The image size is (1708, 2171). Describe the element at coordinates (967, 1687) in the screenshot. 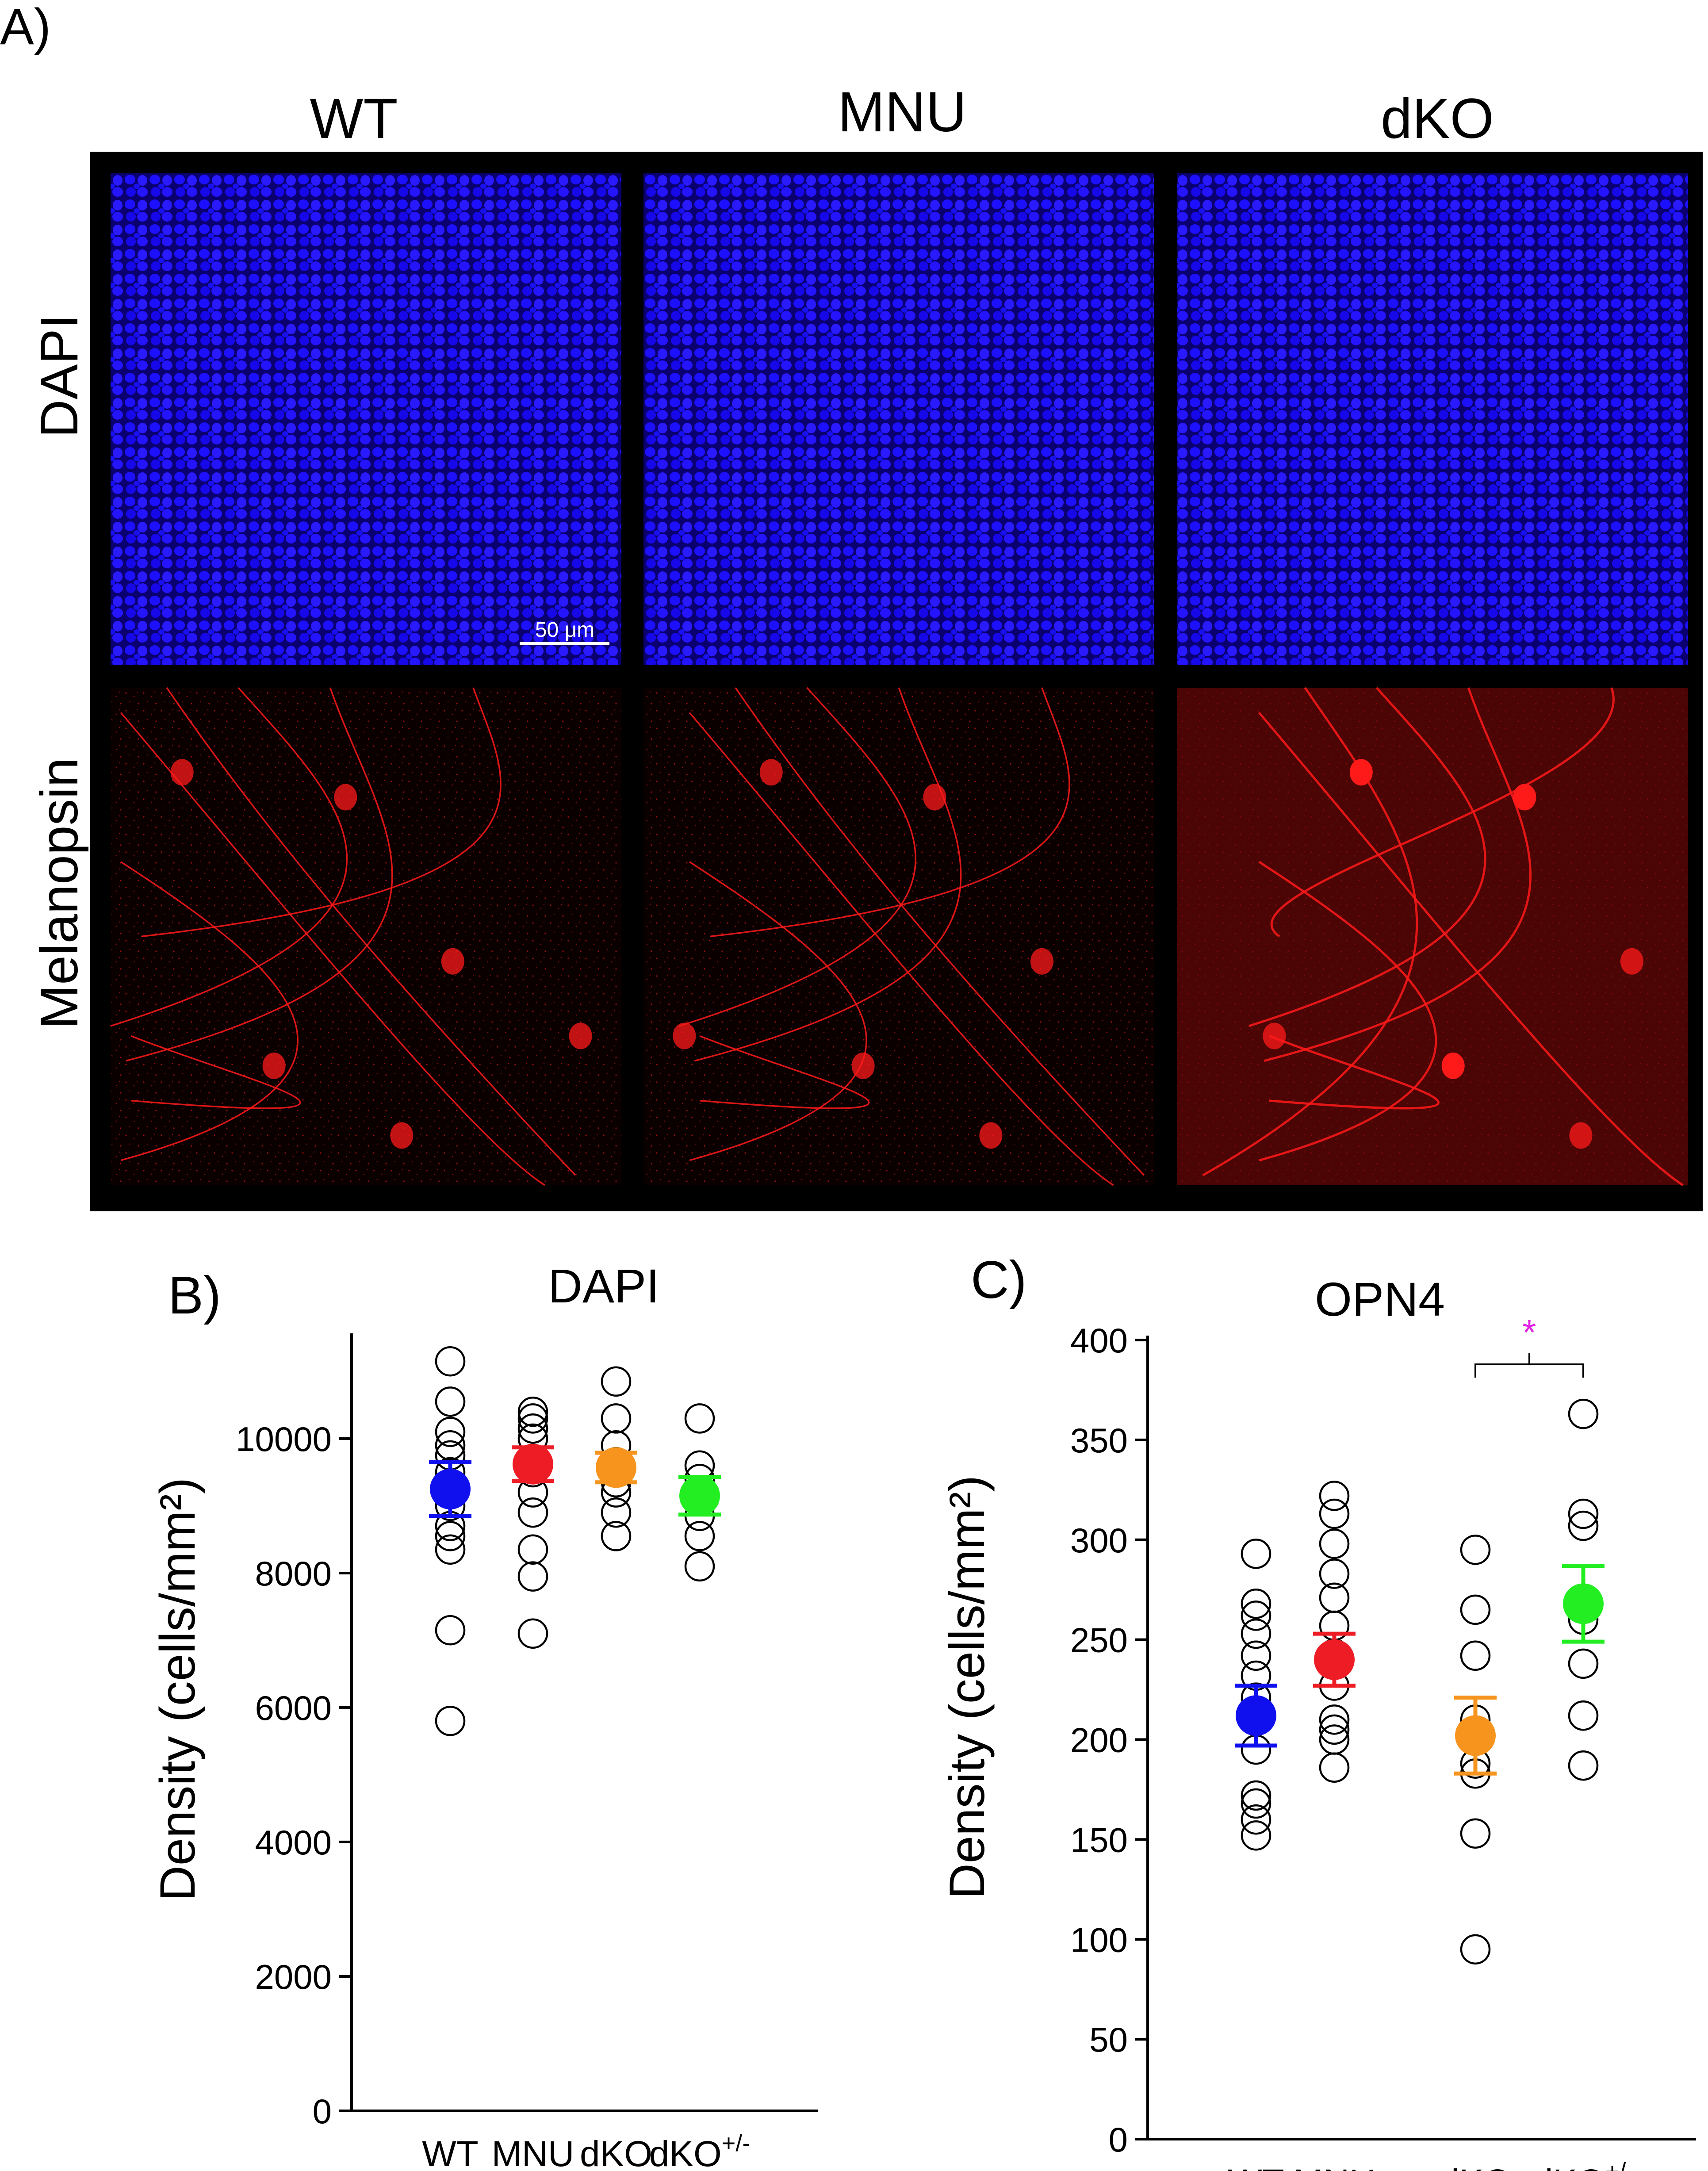

I see `chart-c-ylabel: Density (cells/mm²)` at that location.